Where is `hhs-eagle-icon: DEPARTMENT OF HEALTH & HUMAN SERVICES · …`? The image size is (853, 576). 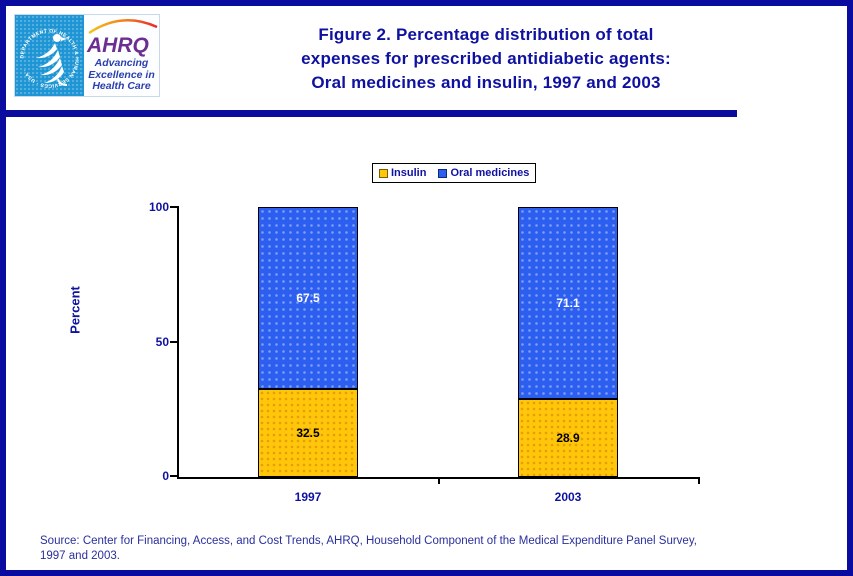
hhs-eagle-icon: DEPARTMENT OF HEALTH & HUMAN SERVICES · … is located at coordinates (49, 58).